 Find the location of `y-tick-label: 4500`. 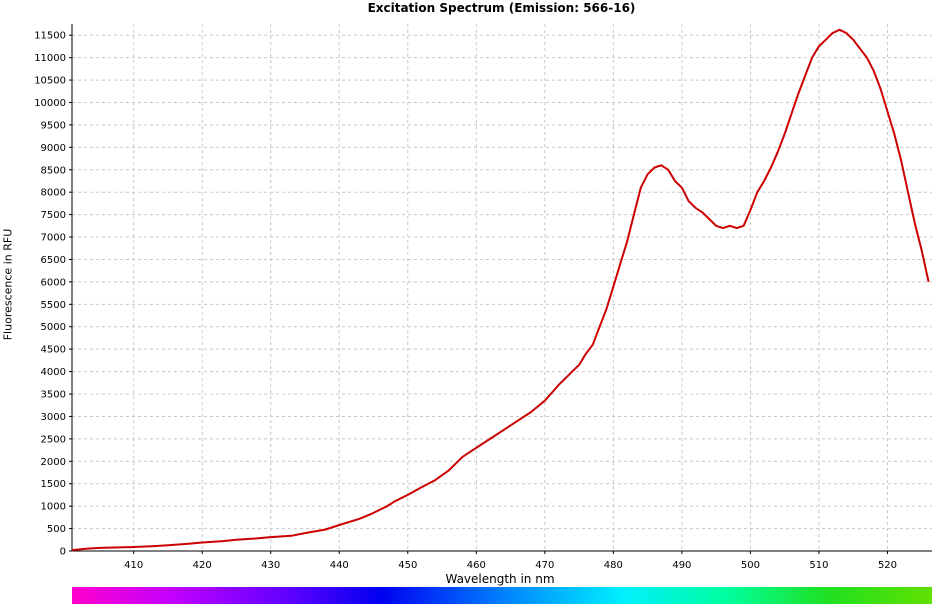

y-tick-label: 4500 is located at coordinates (53, 350).